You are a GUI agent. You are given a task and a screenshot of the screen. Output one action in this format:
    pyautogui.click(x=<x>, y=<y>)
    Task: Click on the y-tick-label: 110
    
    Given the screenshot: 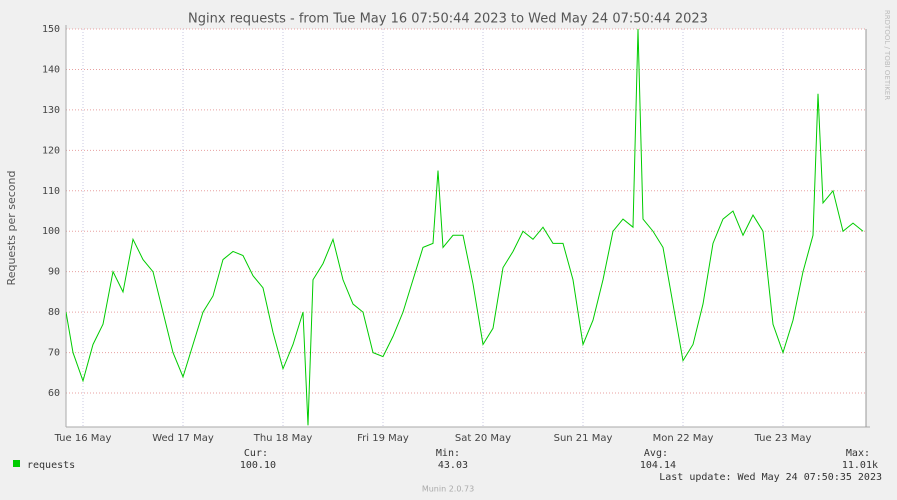 What is the action you would take?
    pyautogui.click(x=51, y=191)
    